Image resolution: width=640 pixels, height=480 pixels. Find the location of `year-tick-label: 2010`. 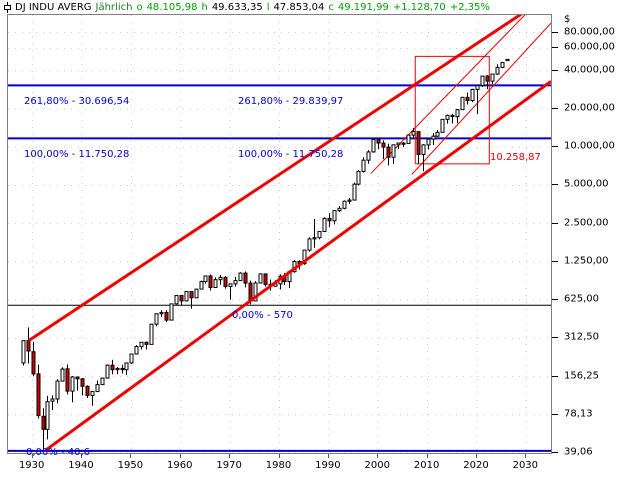

year-tick-label: 2010 is located at coordinates (426, 465).